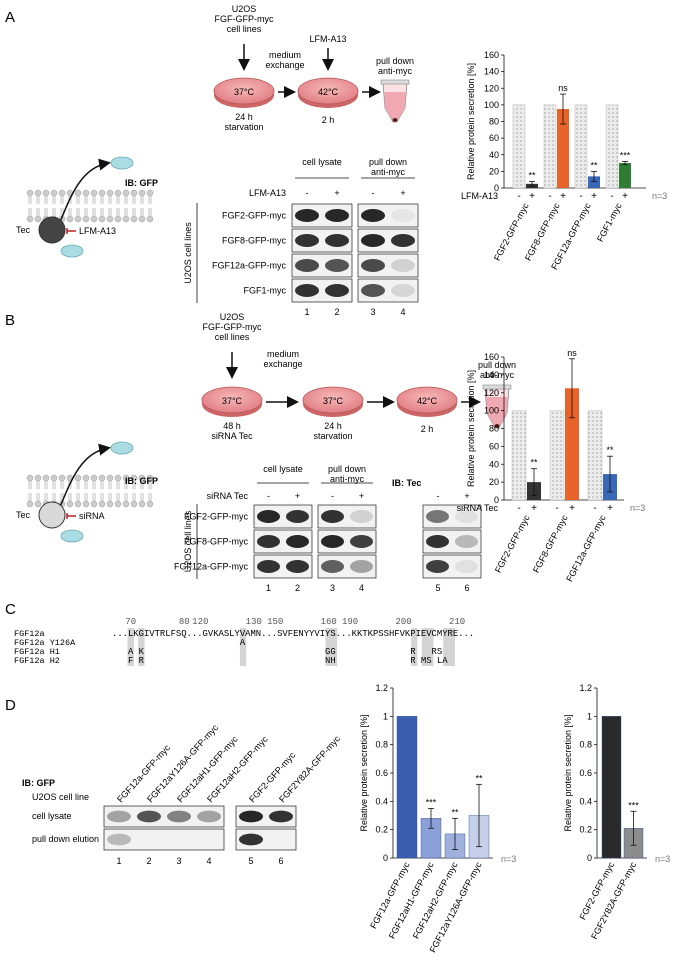 Image resolution: width=685 pixels, height=977 pixels. Describe the element at coordinates (254, 622) in the screenshot. I see `residue-position: 130` at that location.